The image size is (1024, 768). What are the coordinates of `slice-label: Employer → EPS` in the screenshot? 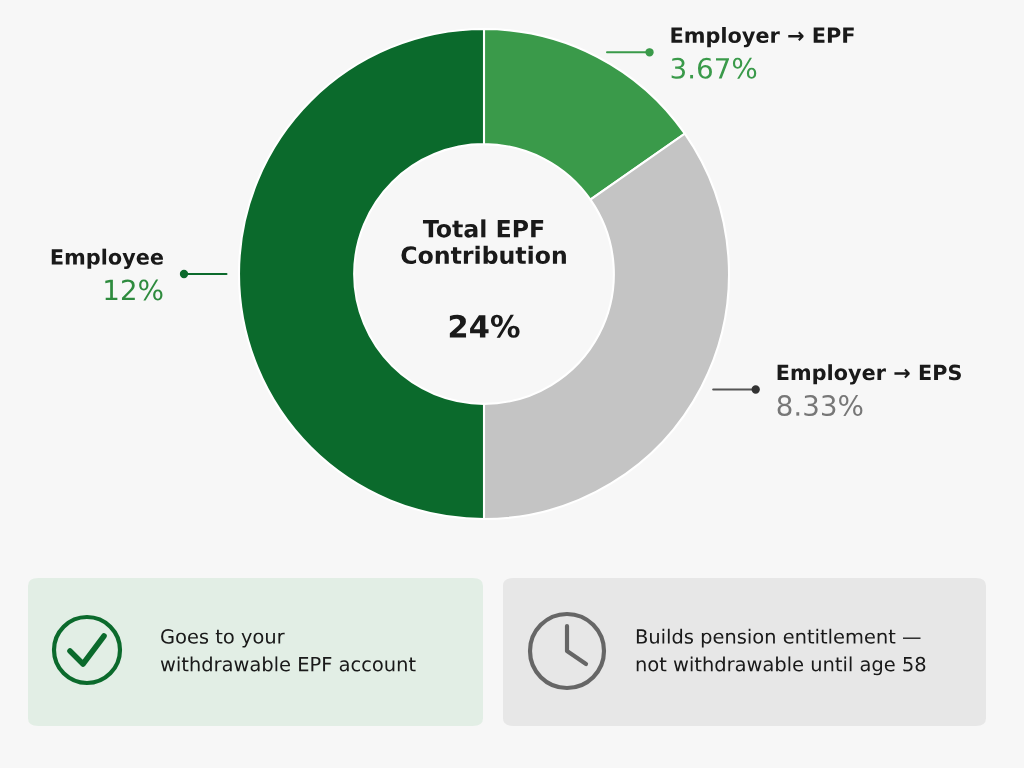 It's located at (869, 374).